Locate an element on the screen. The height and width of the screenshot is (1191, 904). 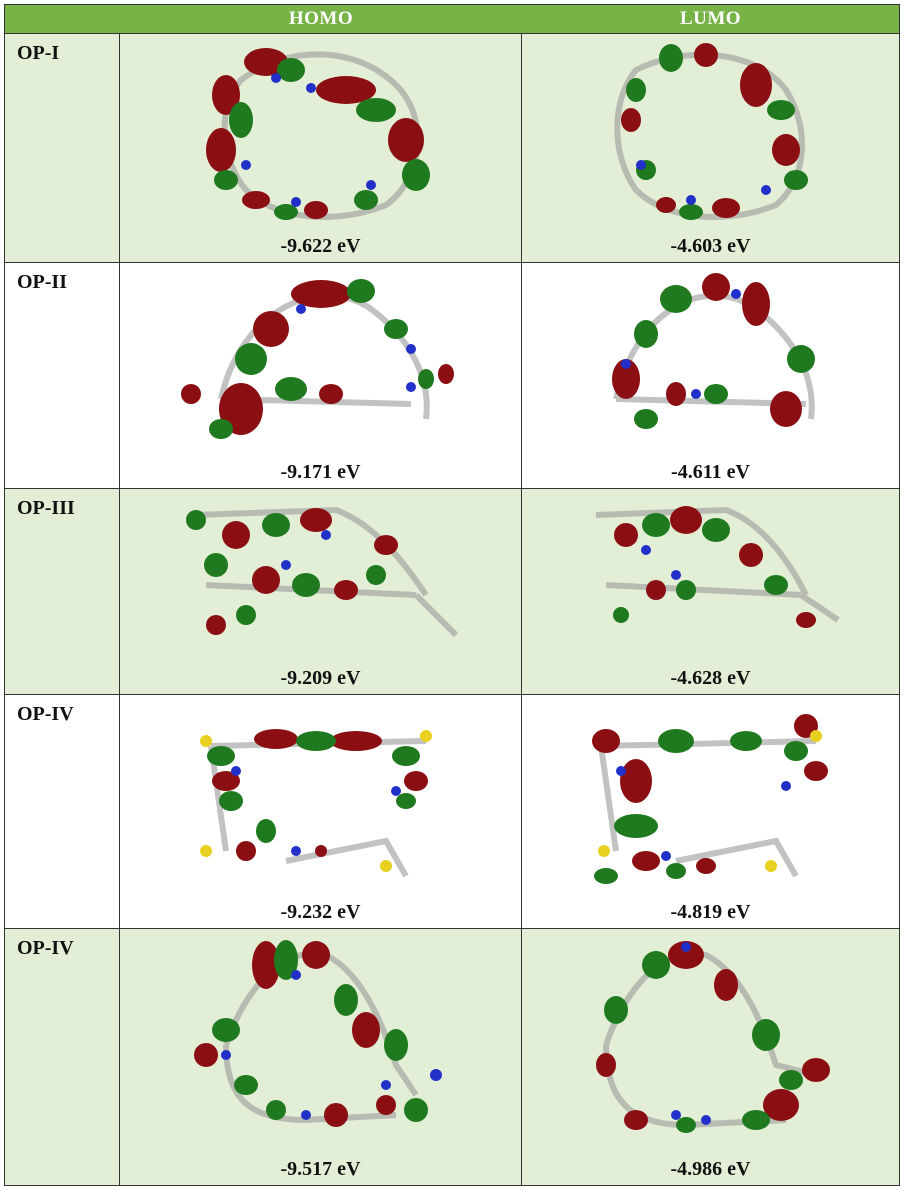
header-homo: HOMO is located at coordinates (321, 18).